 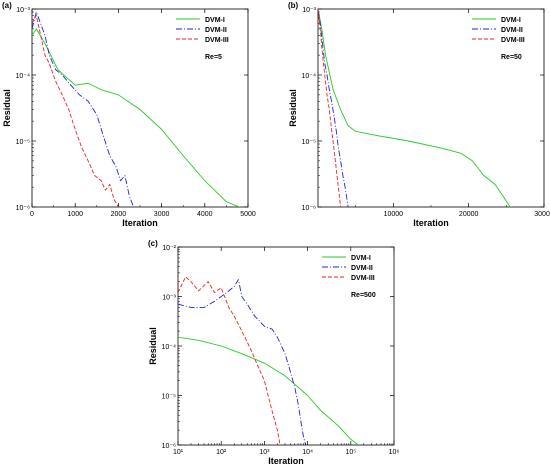 What do you see at coordinates (264, 452) in the screenshot?
I see `x-tick-label: 10³` at bounding box center [264, 452].